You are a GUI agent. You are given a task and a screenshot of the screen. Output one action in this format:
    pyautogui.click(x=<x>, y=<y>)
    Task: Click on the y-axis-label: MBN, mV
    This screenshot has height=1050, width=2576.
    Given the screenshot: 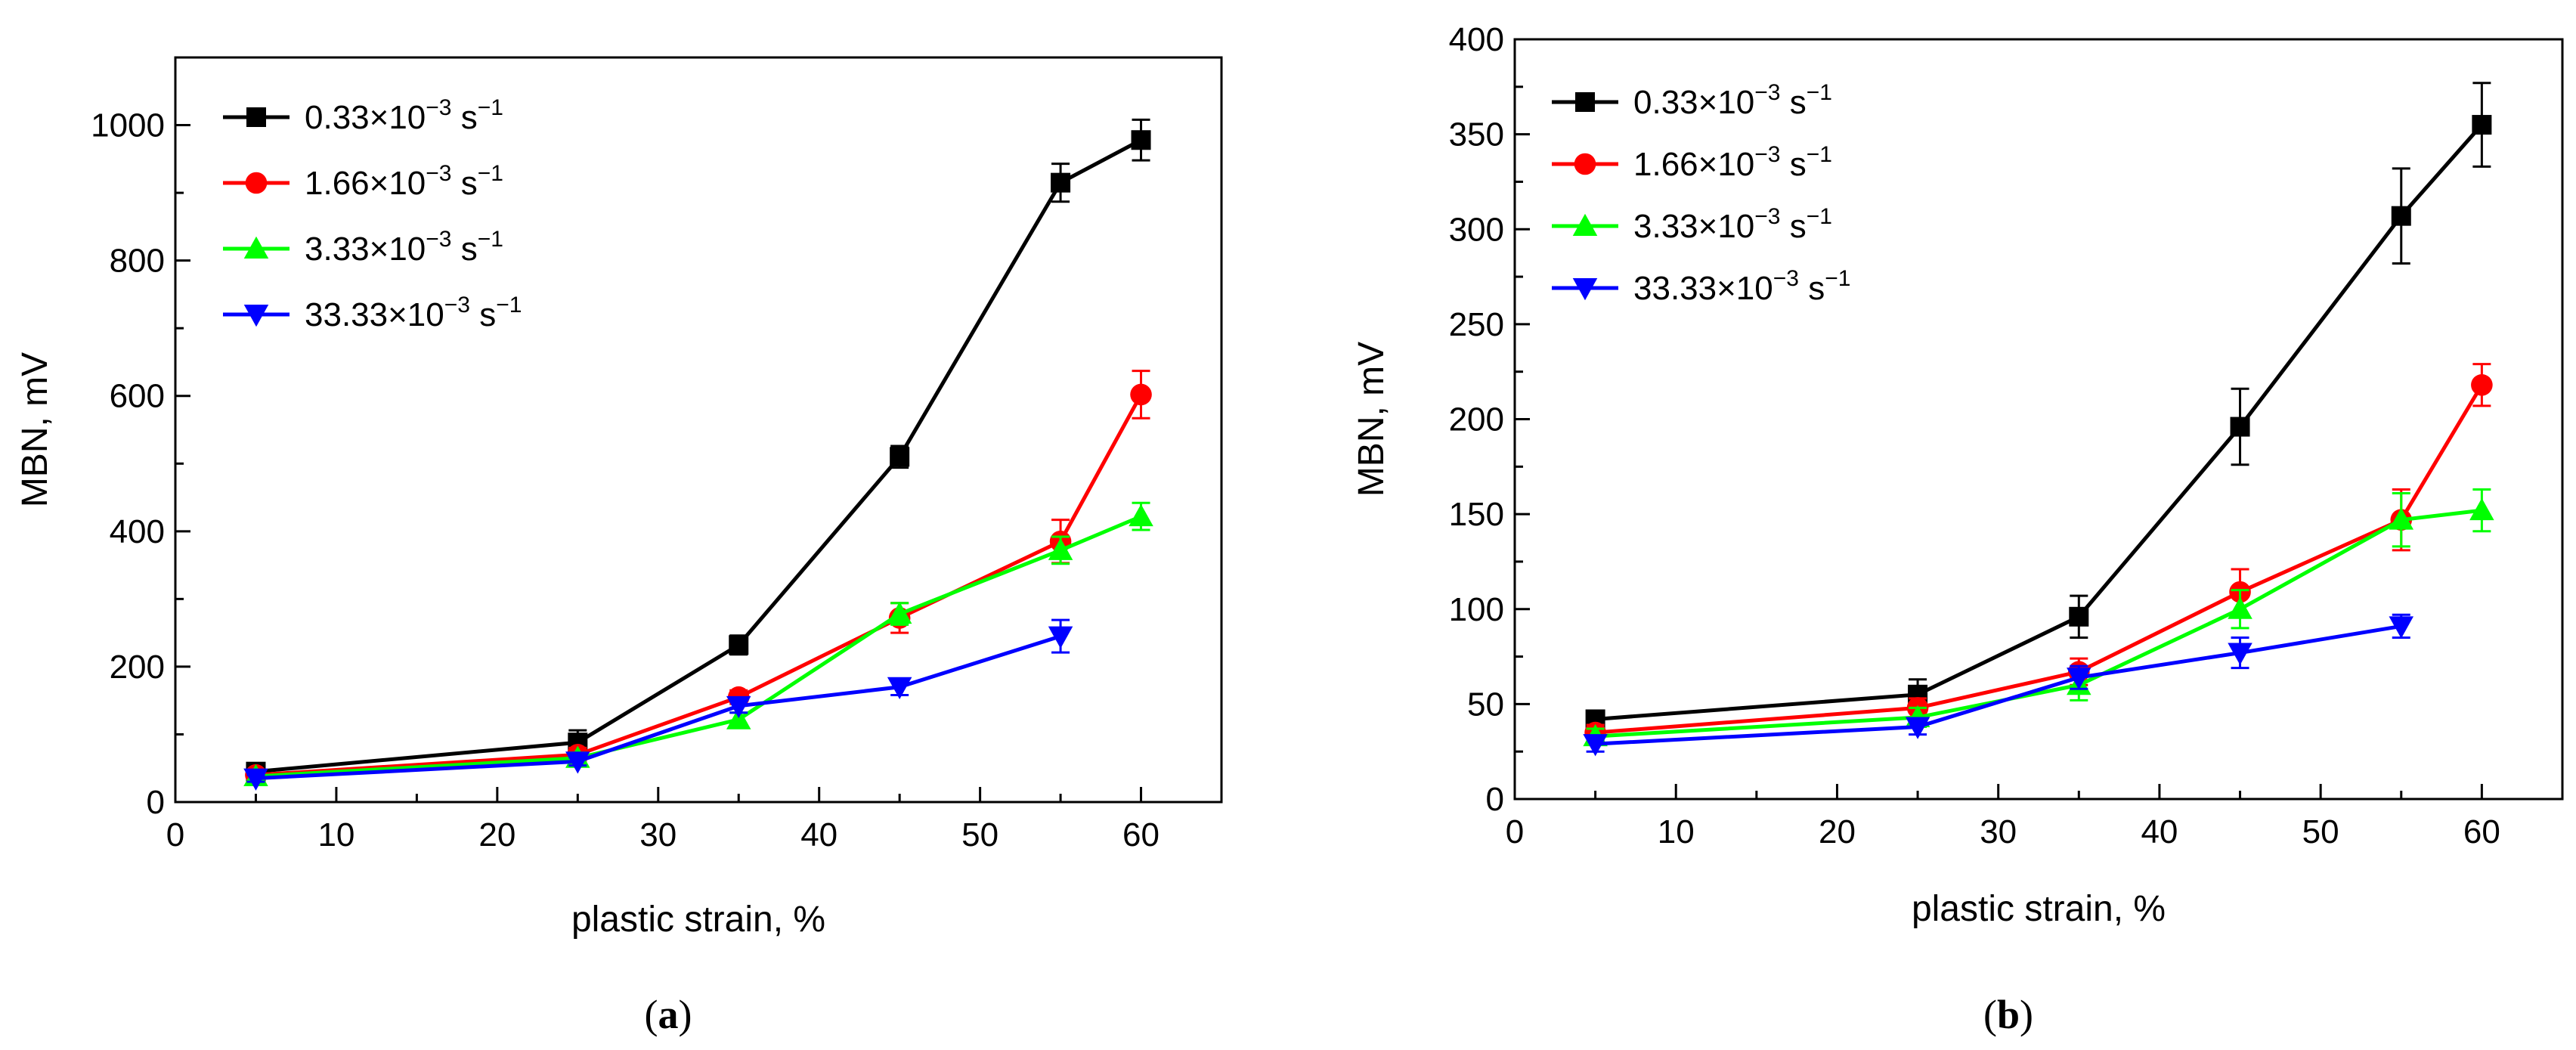 What is the action you would take?
    pyautogui.click(x=35, y=430)
    